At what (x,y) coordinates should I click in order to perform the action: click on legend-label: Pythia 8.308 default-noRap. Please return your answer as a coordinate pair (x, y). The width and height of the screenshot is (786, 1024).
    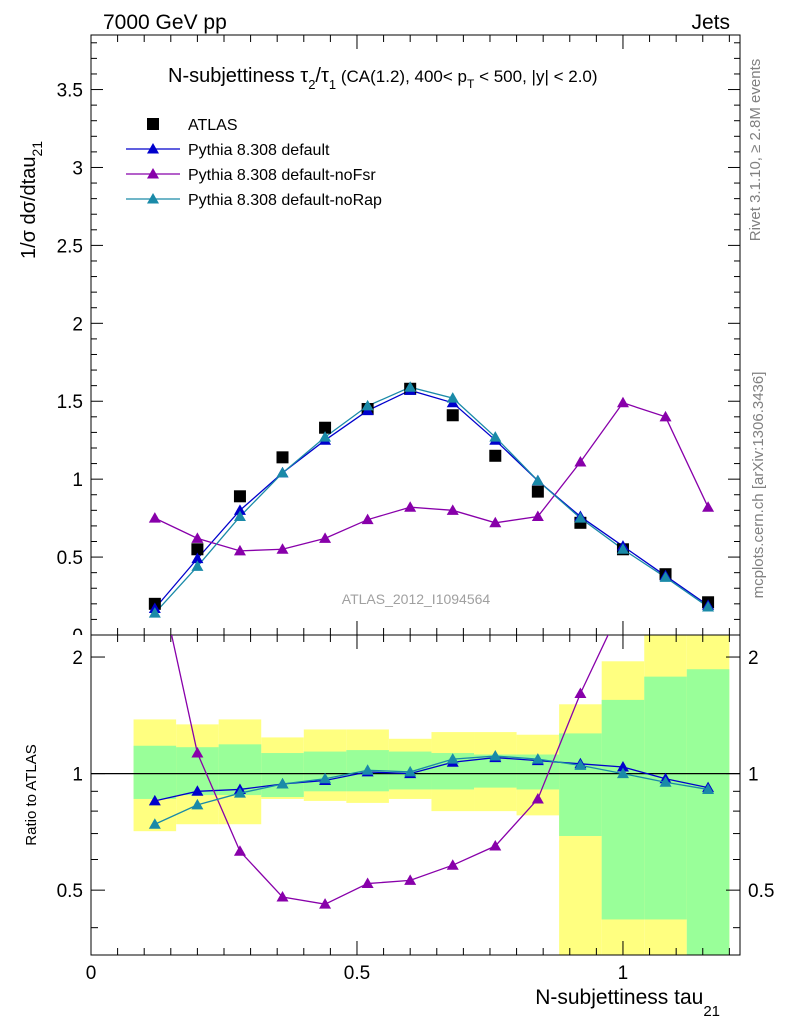
    Looking at the image, I should click on (285, 200).